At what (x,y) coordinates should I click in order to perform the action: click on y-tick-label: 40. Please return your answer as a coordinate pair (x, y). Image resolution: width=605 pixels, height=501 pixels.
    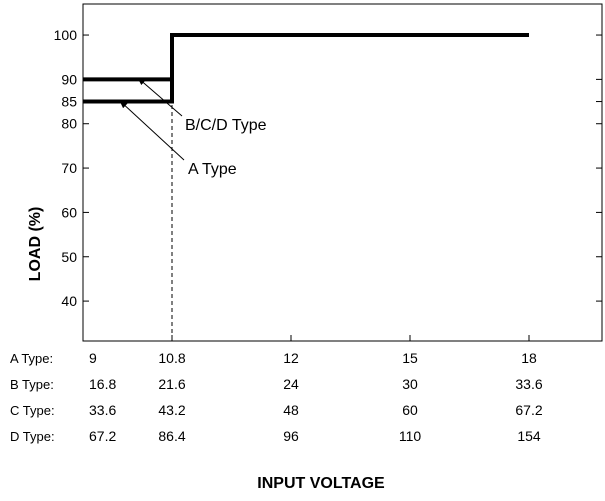
    Looking at the image, I should click on (69, 301).